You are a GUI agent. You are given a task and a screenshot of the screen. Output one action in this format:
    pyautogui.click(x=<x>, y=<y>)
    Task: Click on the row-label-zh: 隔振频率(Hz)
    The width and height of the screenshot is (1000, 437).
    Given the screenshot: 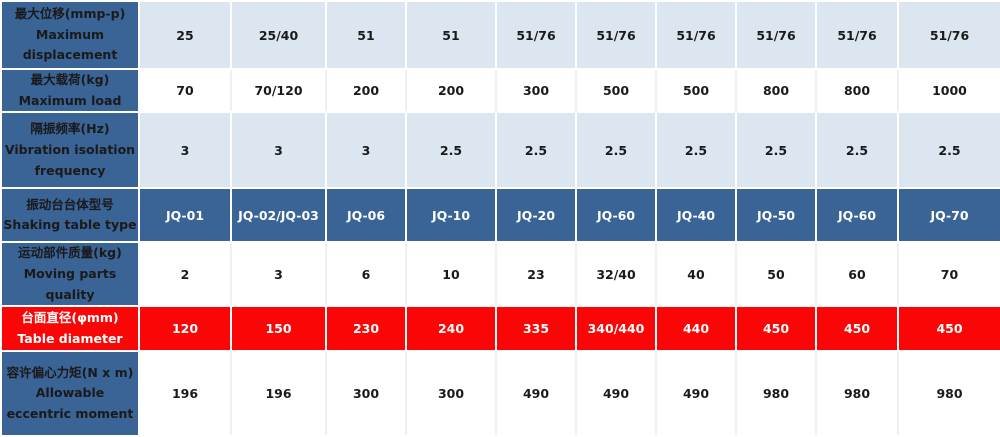 What is the action you would take?
    pyautogui.click(x=70, y=129)
    